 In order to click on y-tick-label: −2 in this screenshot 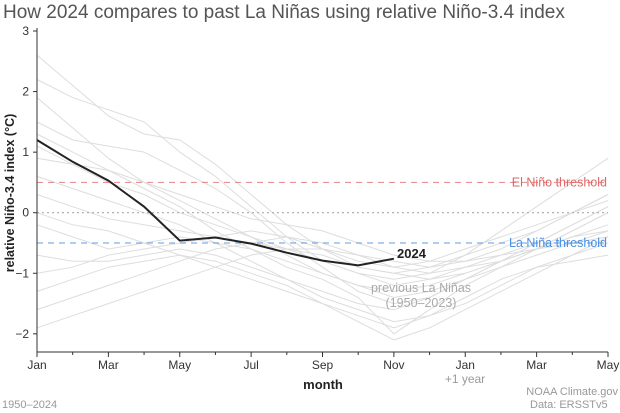, I will do `click(22, 334)`.